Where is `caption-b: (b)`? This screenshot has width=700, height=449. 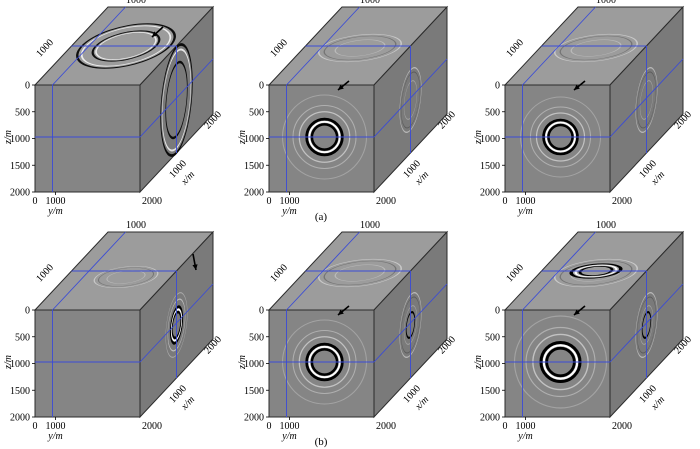
caption-b: (b) is located at coordinates (321, 442).